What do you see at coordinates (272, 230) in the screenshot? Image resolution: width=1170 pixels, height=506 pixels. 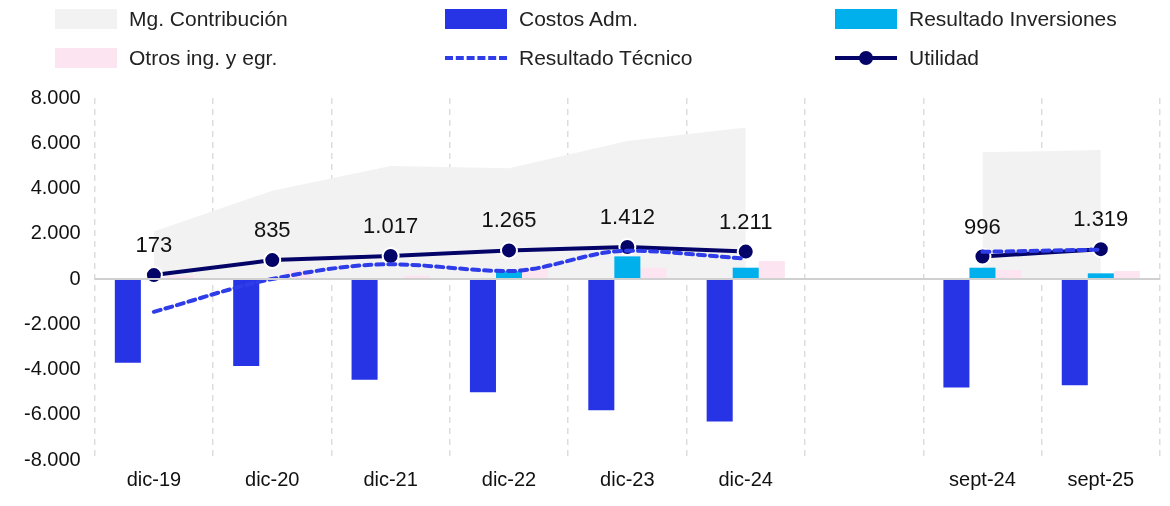 I see `data-label: 835` at bounding box center [272, 230].